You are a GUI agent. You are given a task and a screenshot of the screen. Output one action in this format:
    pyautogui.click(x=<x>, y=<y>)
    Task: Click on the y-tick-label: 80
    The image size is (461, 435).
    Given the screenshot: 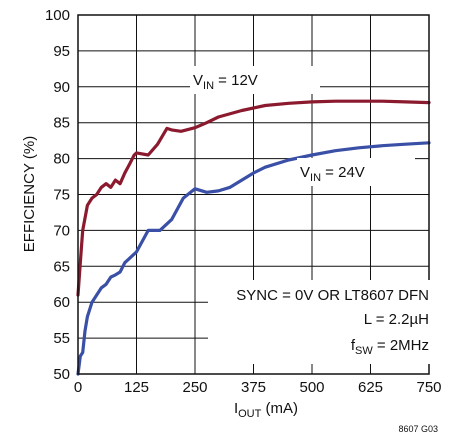 What is the action you would take?
    pyautogui.click(x=61, y=159)
    